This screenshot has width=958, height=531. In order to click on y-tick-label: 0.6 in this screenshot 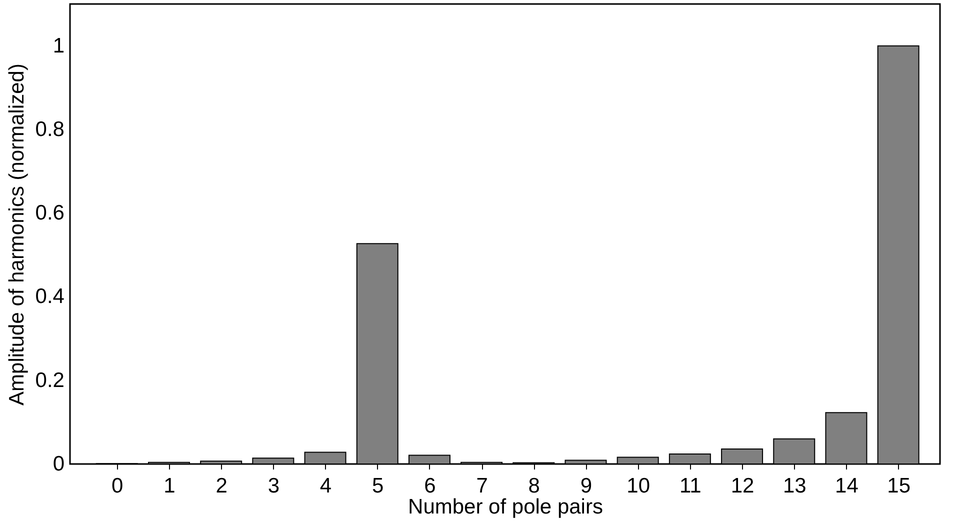, I will do `click(49, 213)`.